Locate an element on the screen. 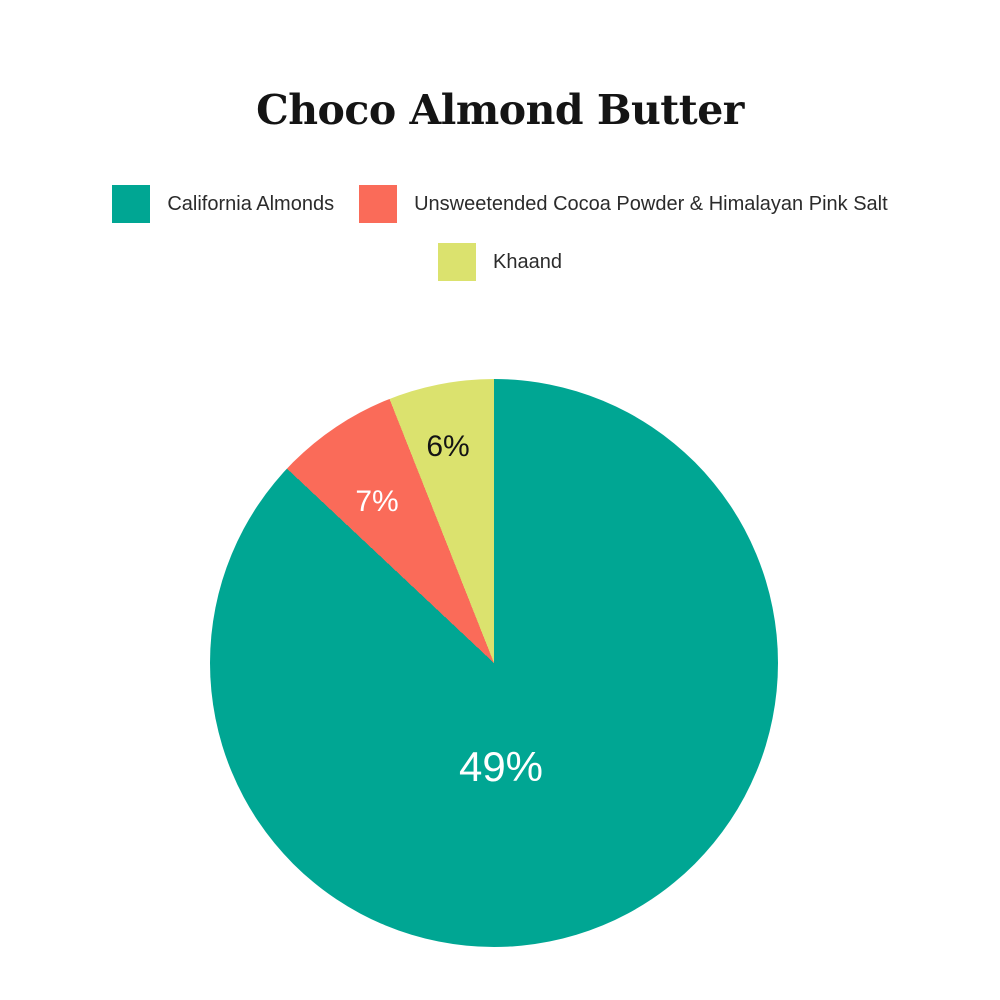 This screenshot has height=1000, width=1000. pie-slice-label-khaand: 6% is located at coordinates (448, 446).